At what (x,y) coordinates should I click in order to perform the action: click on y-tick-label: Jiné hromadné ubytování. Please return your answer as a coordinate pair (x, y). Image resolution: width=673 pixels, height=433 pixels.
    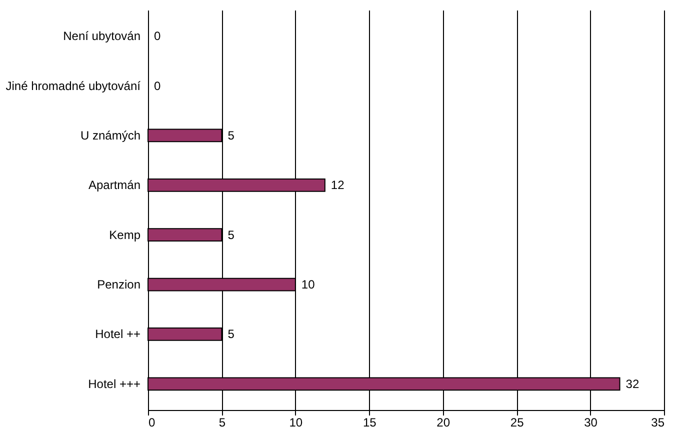
    Looking at the image, I should click on (74, 85).